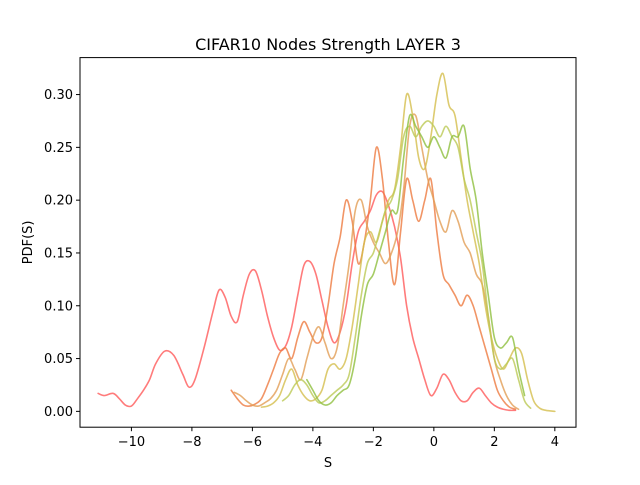  What do you see at coordinates (58, 253) in the screenshot?
I see `y-tick-label: 0.15` at bounding box center [58, 253].